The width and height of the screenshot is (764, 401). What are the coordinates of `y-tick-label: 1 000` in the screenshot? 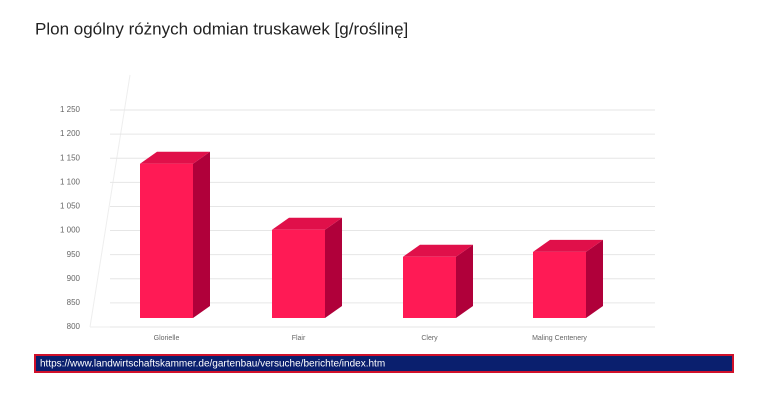 It's located at (70, 230).